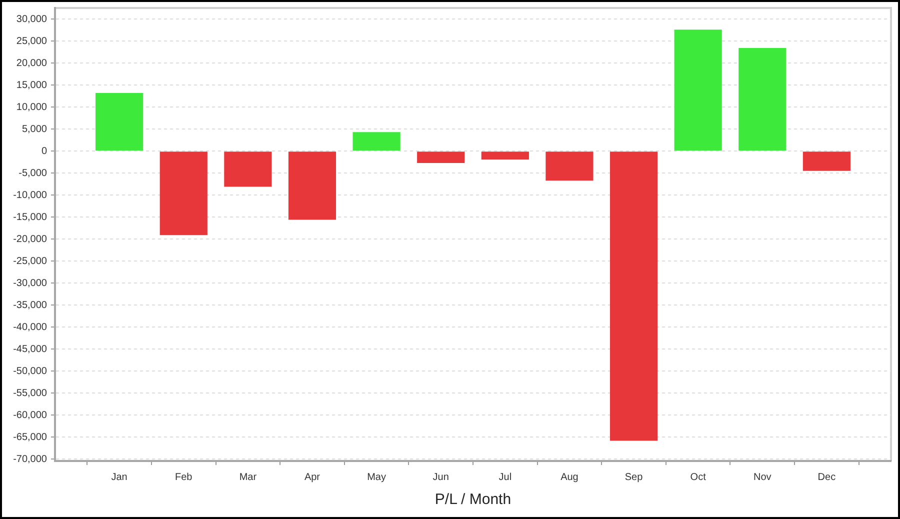 The height and width of the screenshot is (519, 900). What do you see at coordinates (30, 217) in the screenshot?
I see `y-tick-label: -15,000` at bounding box center [30, 217].